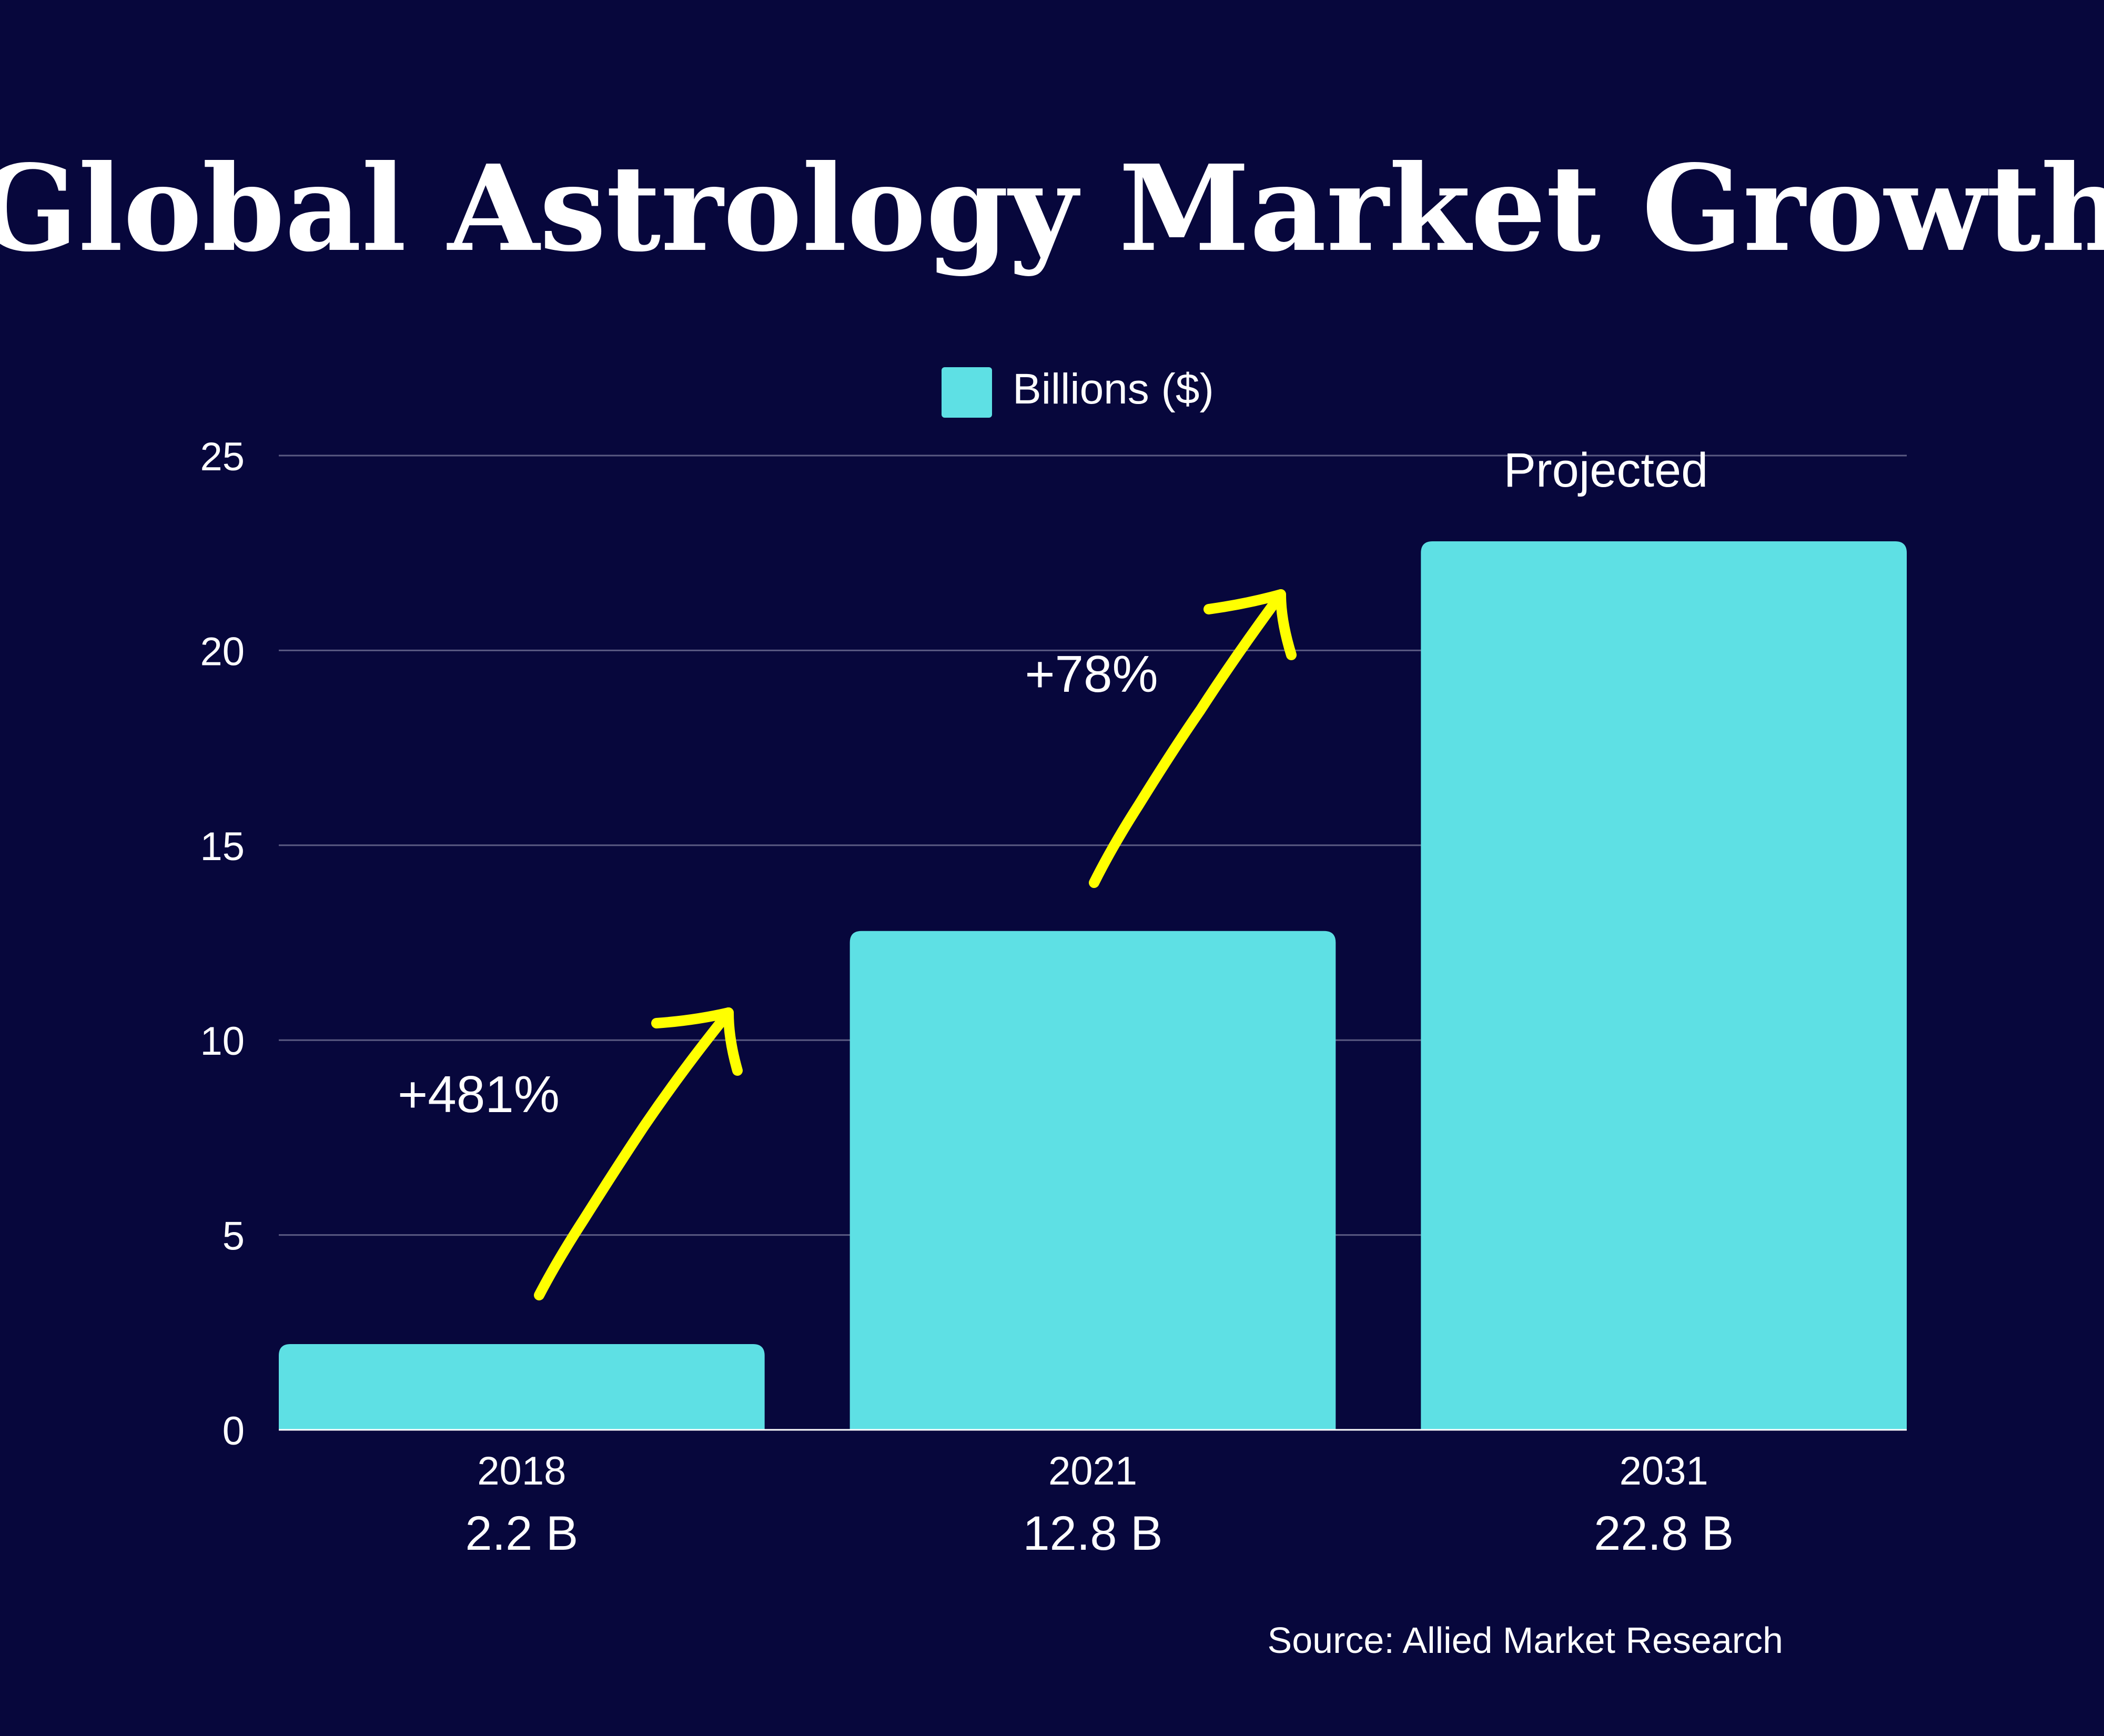  Describe the element at coordinates (234, 1236) in the screenshot. I see `y-tick-label: 5` at that location.